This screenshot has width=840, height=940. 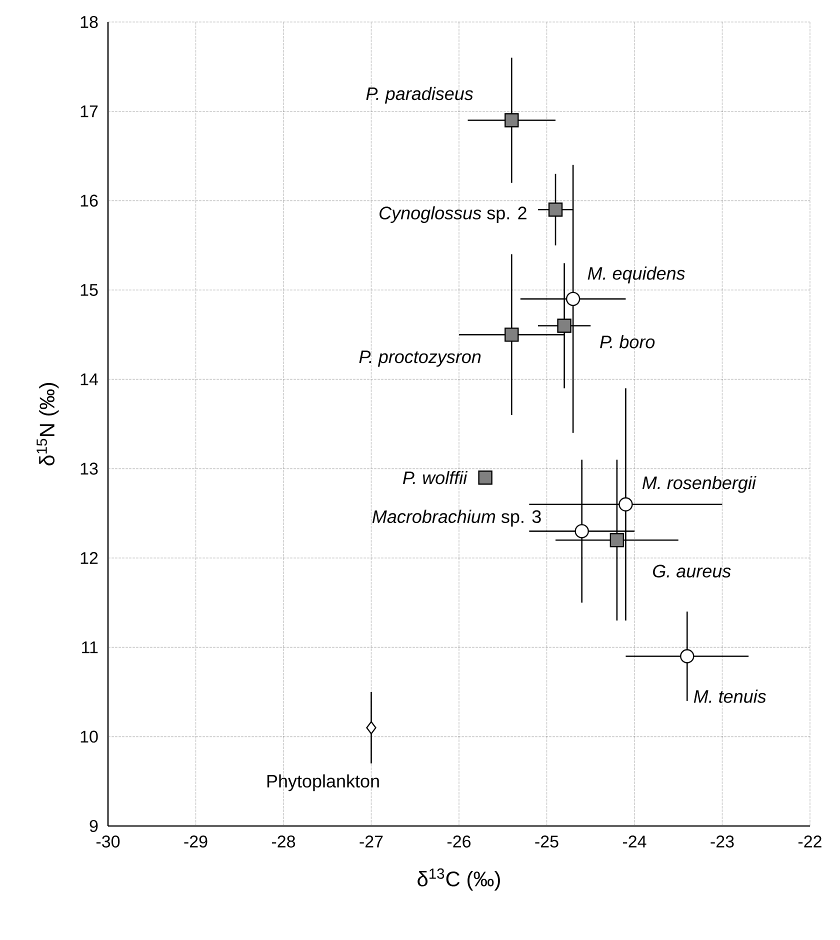 I want to click on annotation: Macrobrachium sp. 3, so click(x=456, y=518).